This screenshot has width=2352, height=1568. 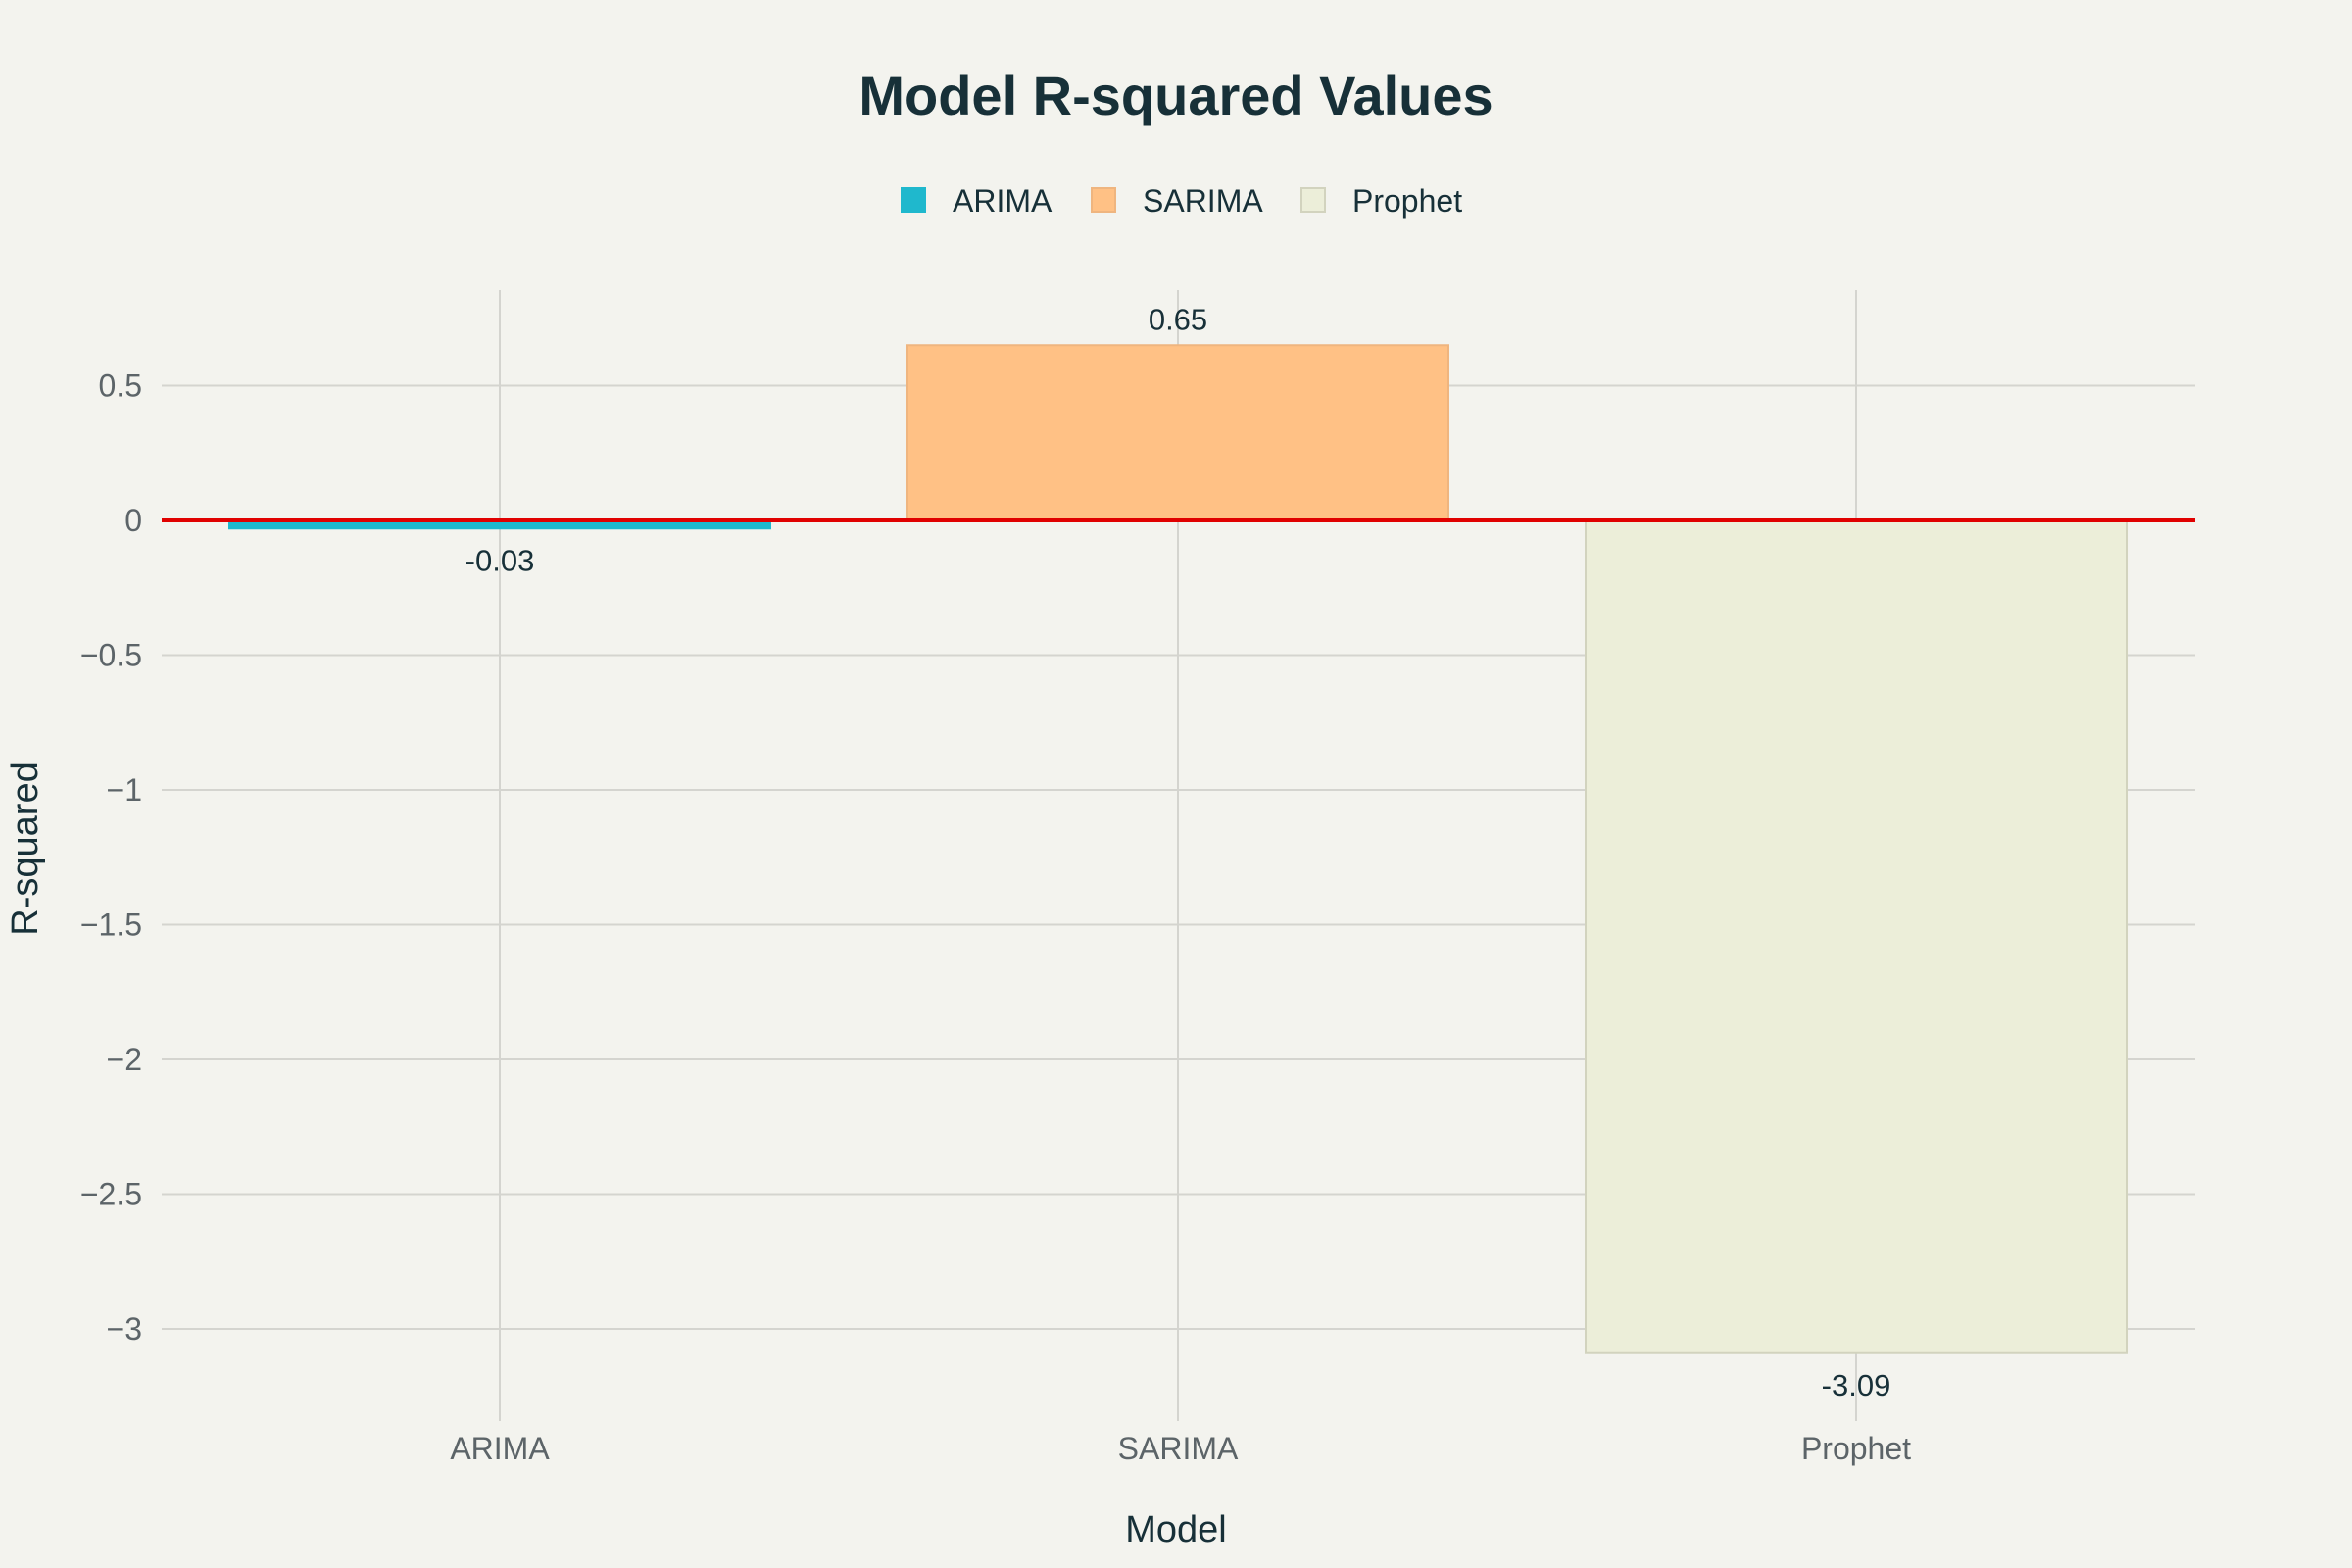 I want to click on legend-label: Prophet, so click(x=1407, y=201).